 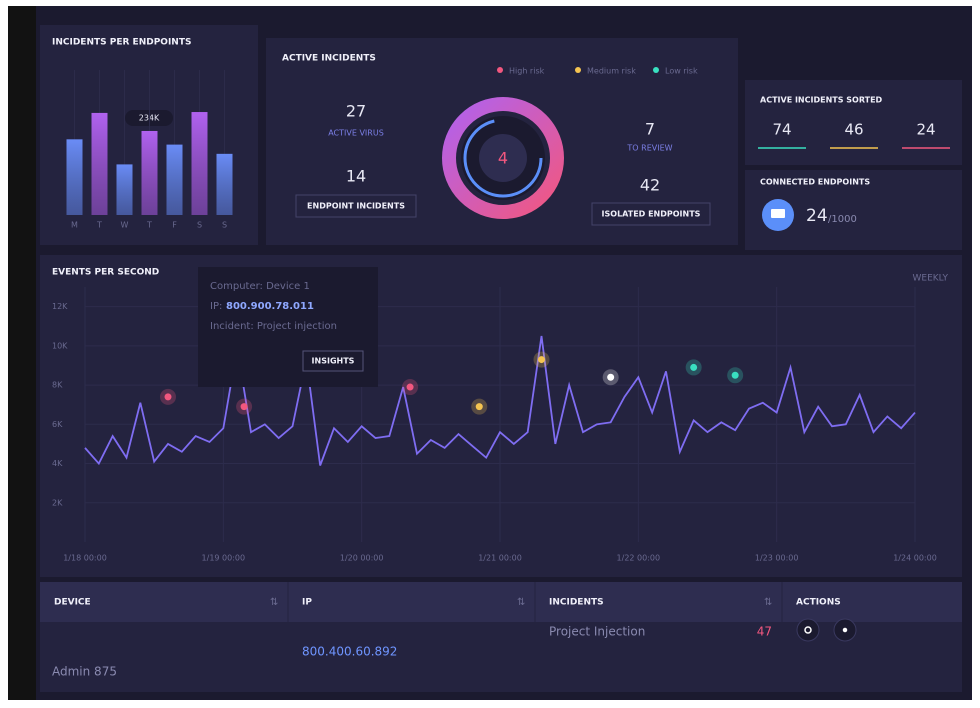 I want to click on x-tick-label: W, so click(x=125, y=225).